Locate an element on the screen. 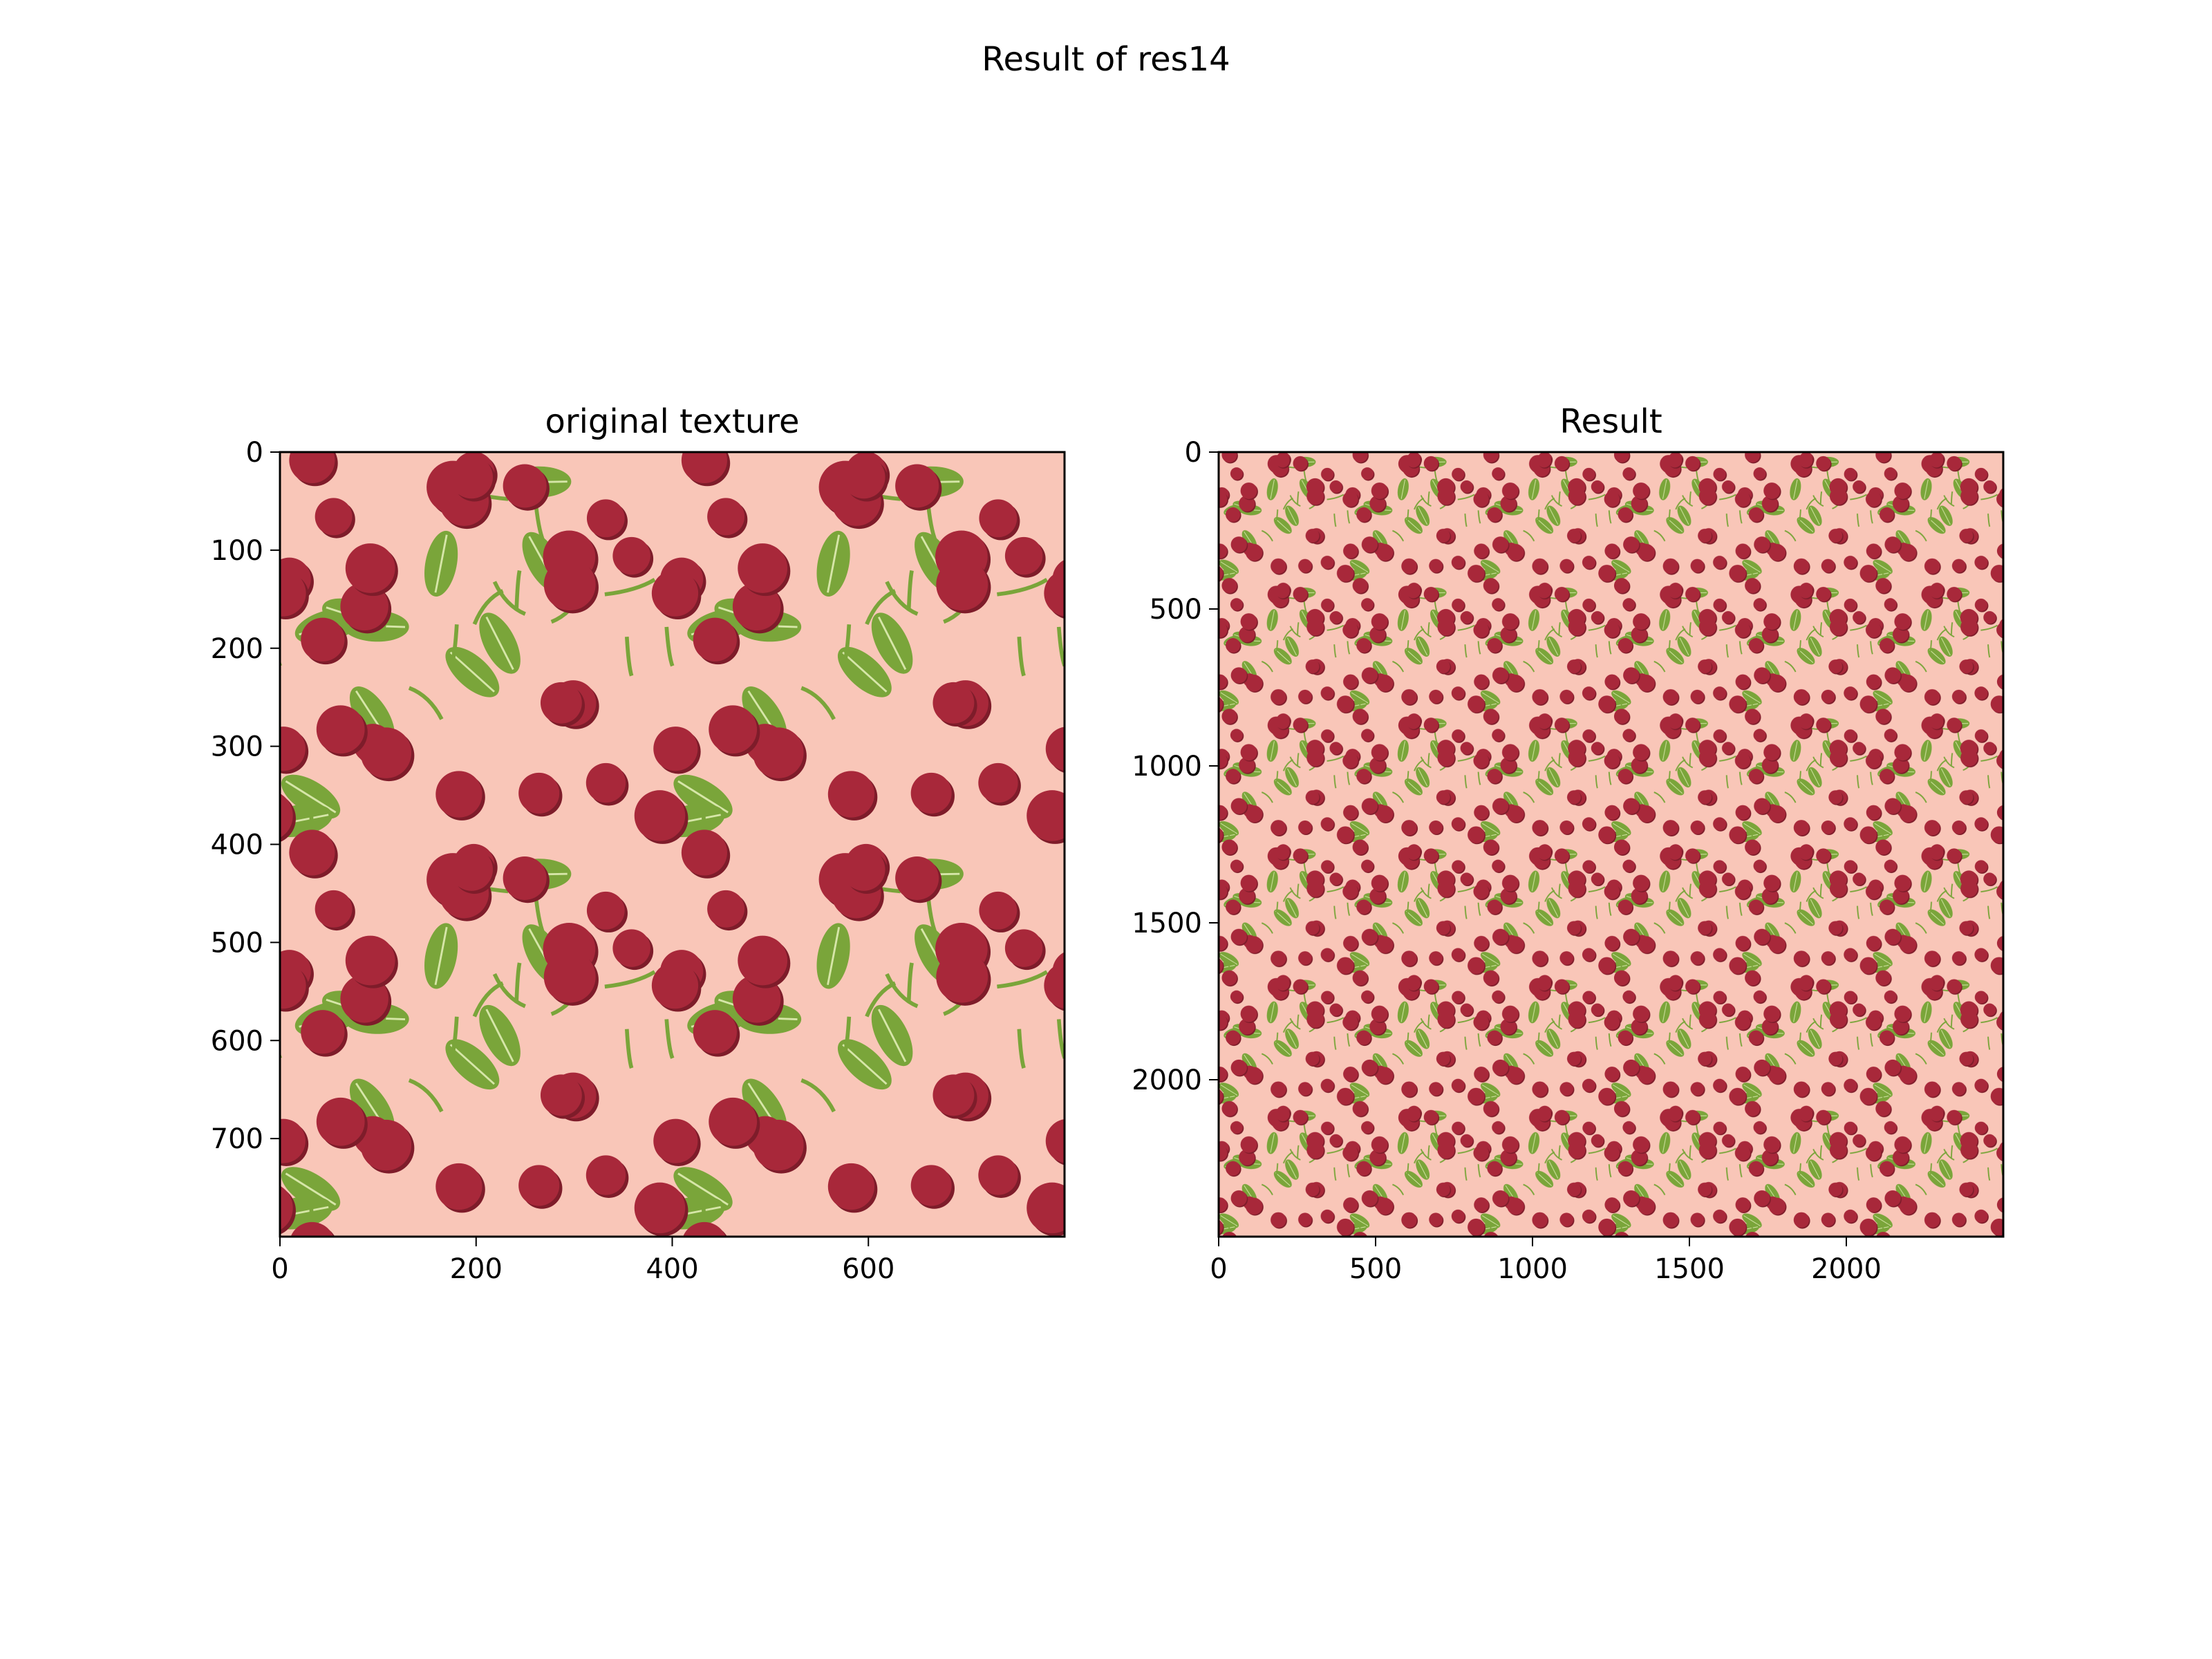 Image resolution: width=2212 pixels, height=1659 pixels. y-tick-label: 1000 is located at coordinates (1167, 766).